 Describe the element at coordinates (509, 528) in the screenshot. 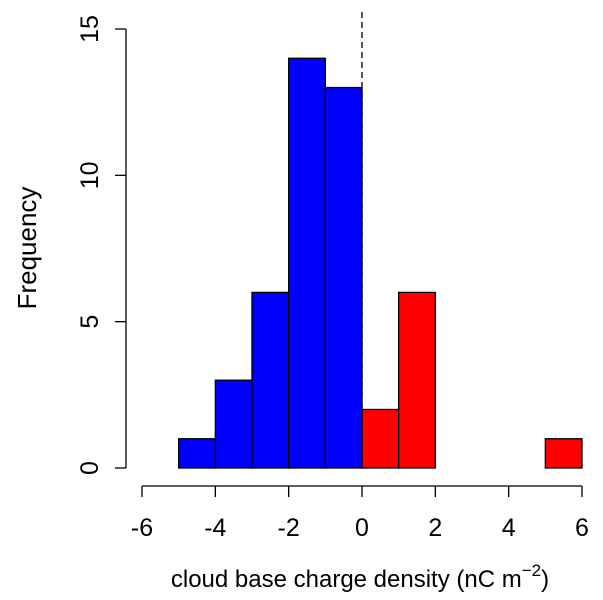

I see `x-tick-label: 4` at that location.